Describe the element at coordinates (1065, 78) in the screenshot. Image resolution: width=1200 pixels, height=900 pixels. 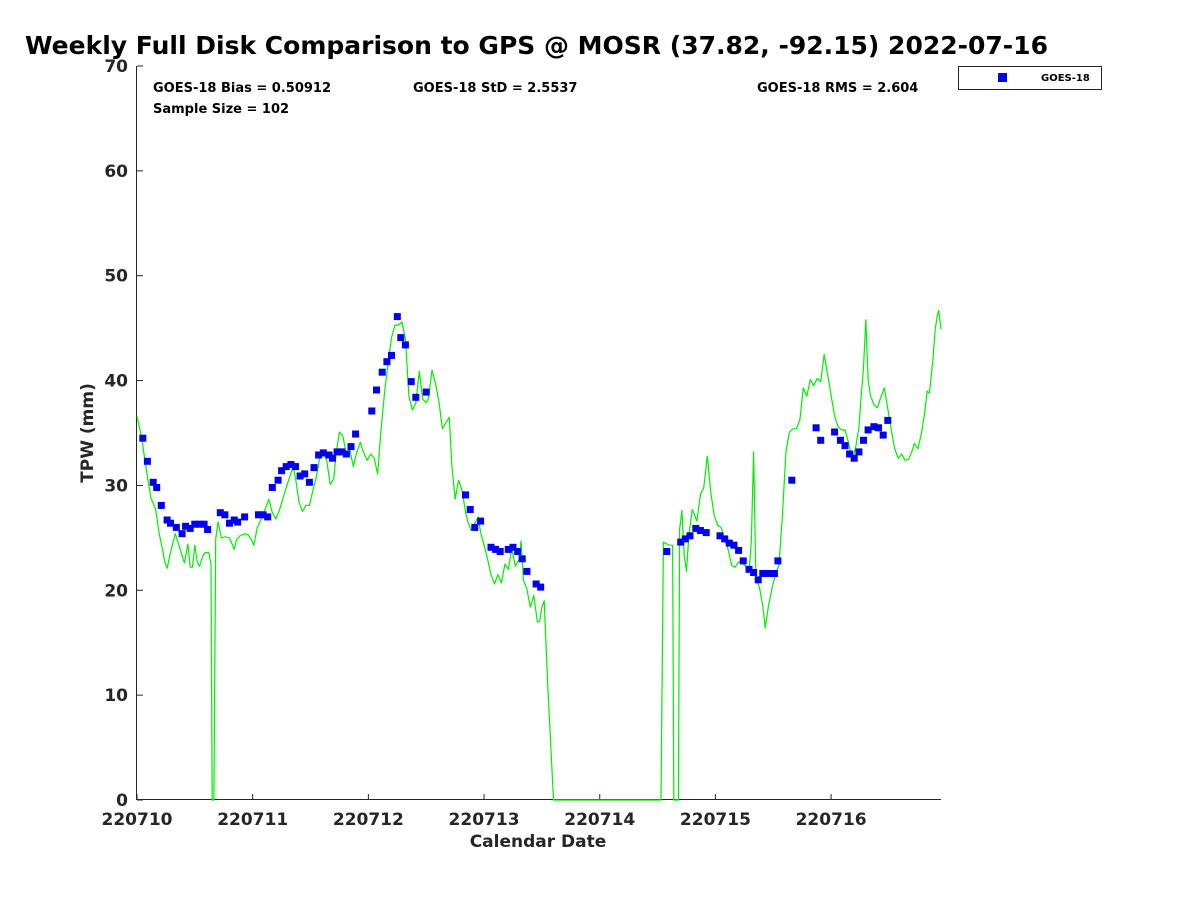
I see `legend-label-goes-18: GOES-18` at that location.